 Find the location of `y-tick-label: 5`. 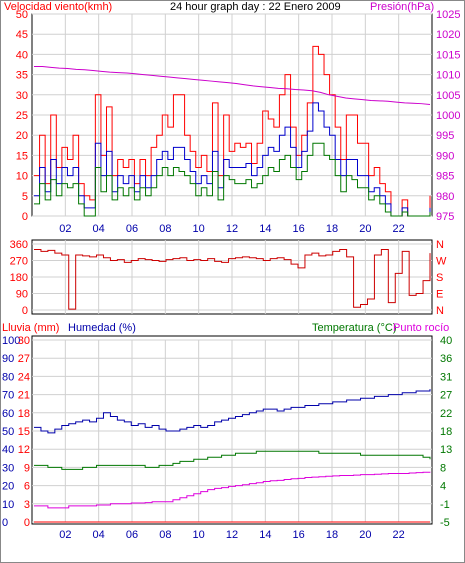

y-tick-label: 5 is located at coordinates (25, 197).